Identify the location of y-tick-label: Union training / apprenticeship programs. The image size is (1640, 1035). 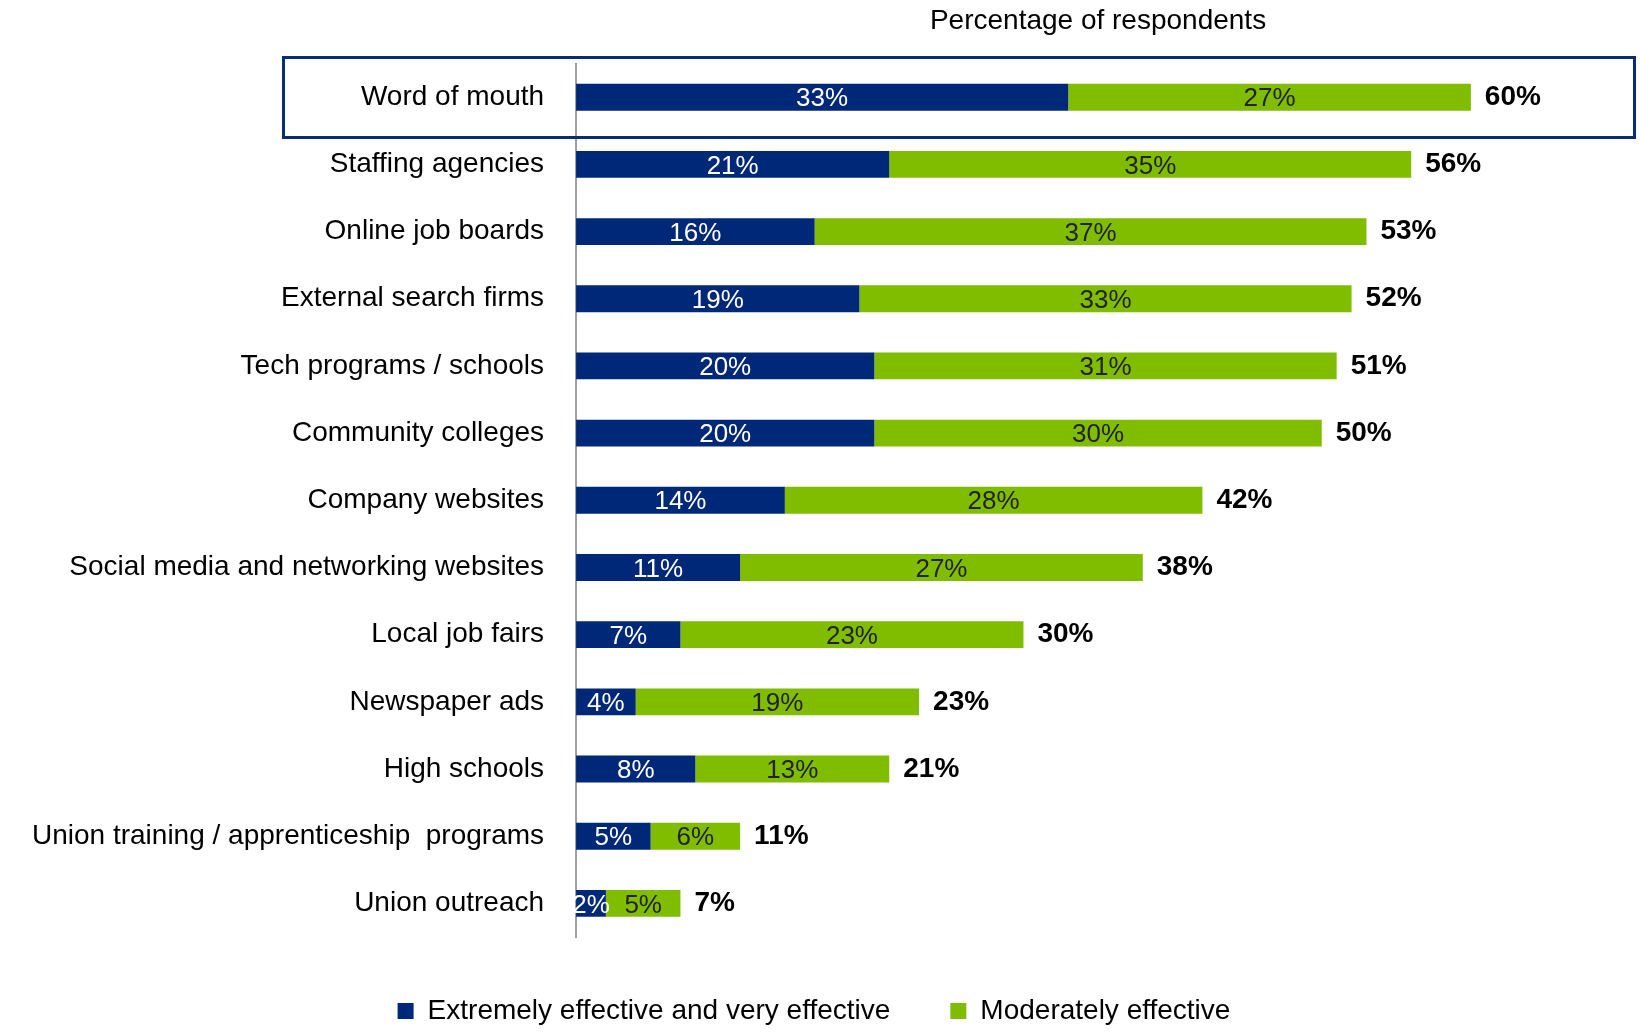
(288, 834).